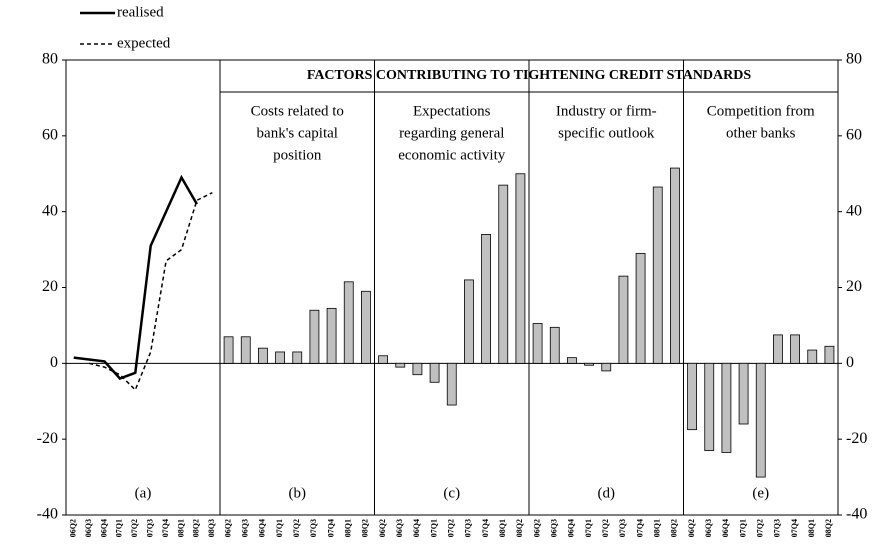 This screenshot has width=882, height=550. Describe the element at coordinates (50, 210) in the screenshot. I see `y-tick-label: 40` at that location.